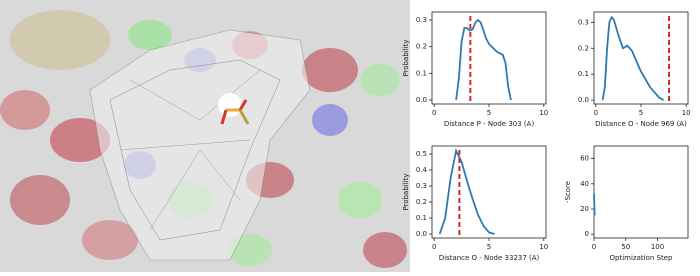  What do you see at coordinates (584, 159) in the screenshot?
I see `y-tick-label: 60` at bounding box center [584, 159].